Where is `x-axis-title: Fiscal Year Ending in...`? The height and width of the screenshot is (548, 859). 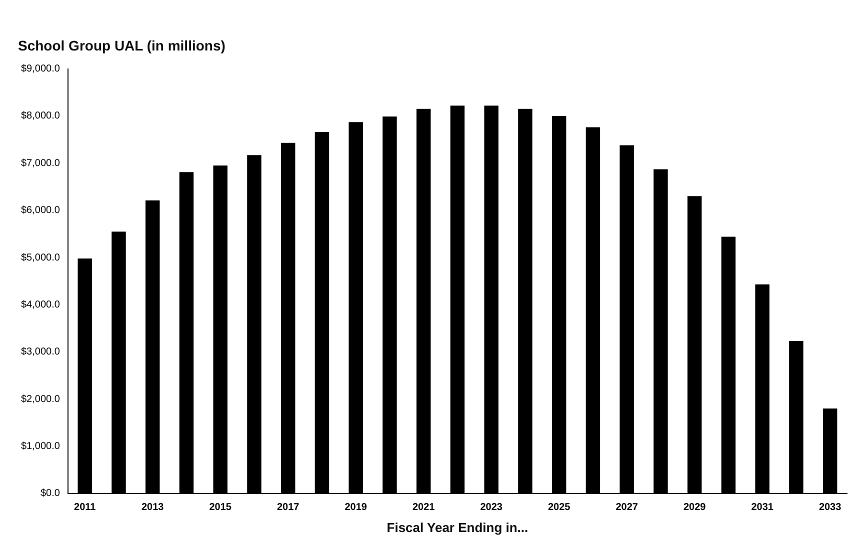
x-axis-title: Fiscal Year Ending in... is located at coordinates (457, 527).